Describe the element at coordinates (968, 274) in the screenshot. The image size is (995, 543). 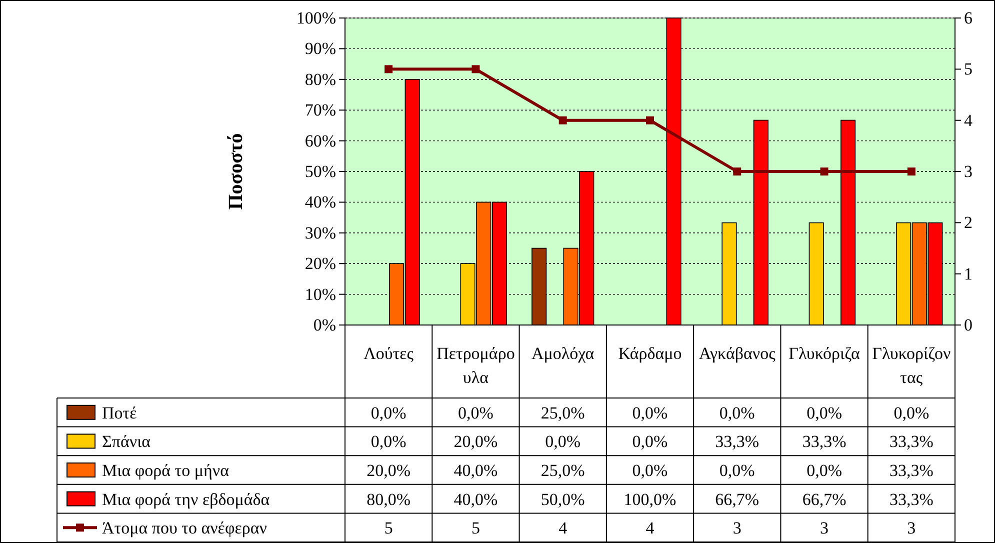
I see `y2-tick-label: 1` at that location.